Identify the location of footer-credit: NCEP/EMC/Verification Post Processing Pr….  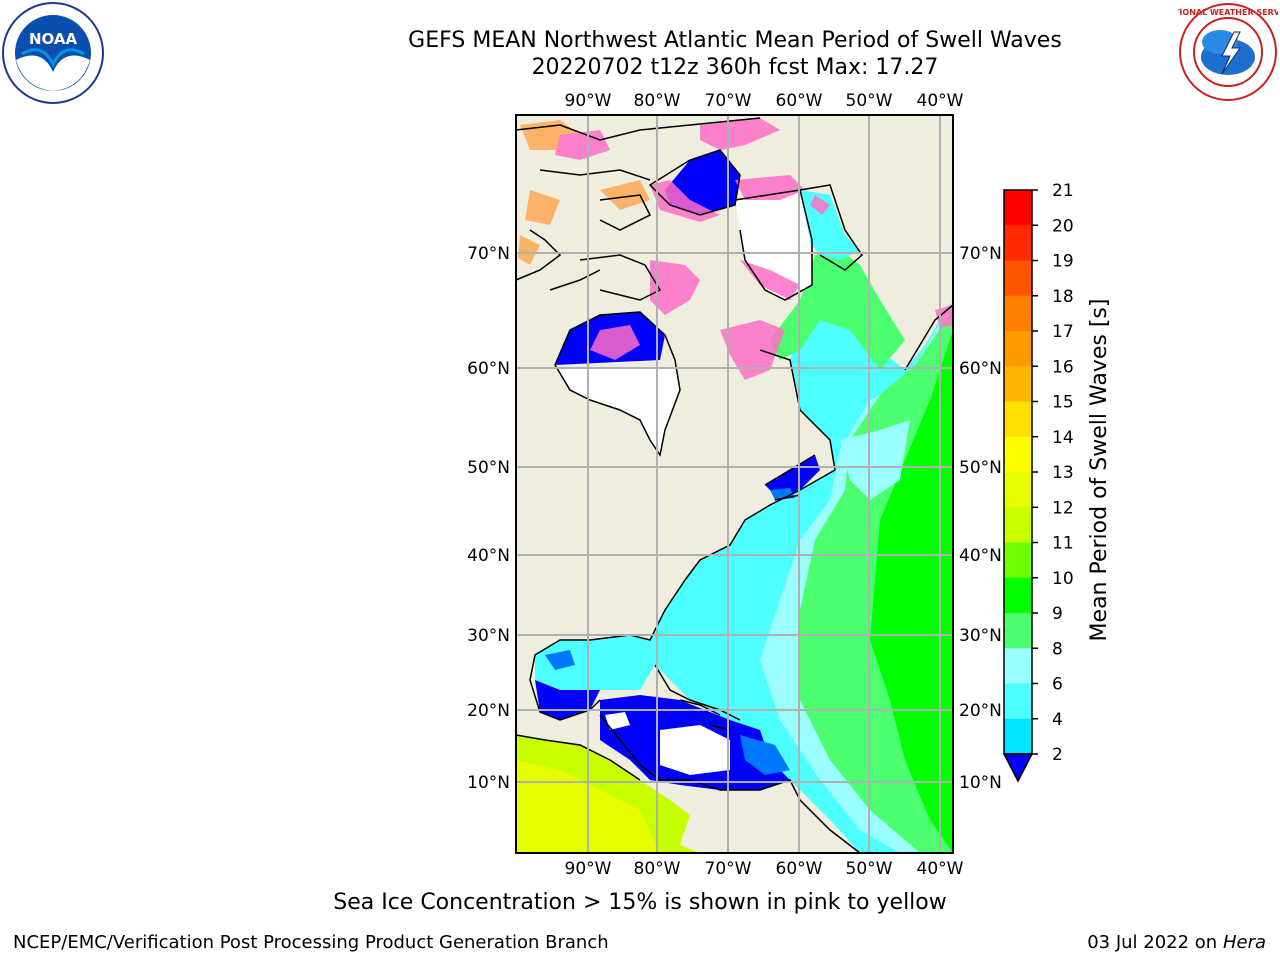
(311, 942).